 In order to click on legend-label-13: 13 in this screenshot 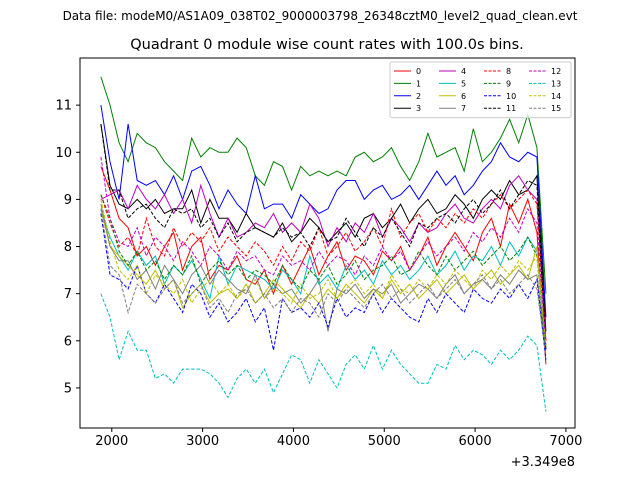, I will do `click(556, 83)`.